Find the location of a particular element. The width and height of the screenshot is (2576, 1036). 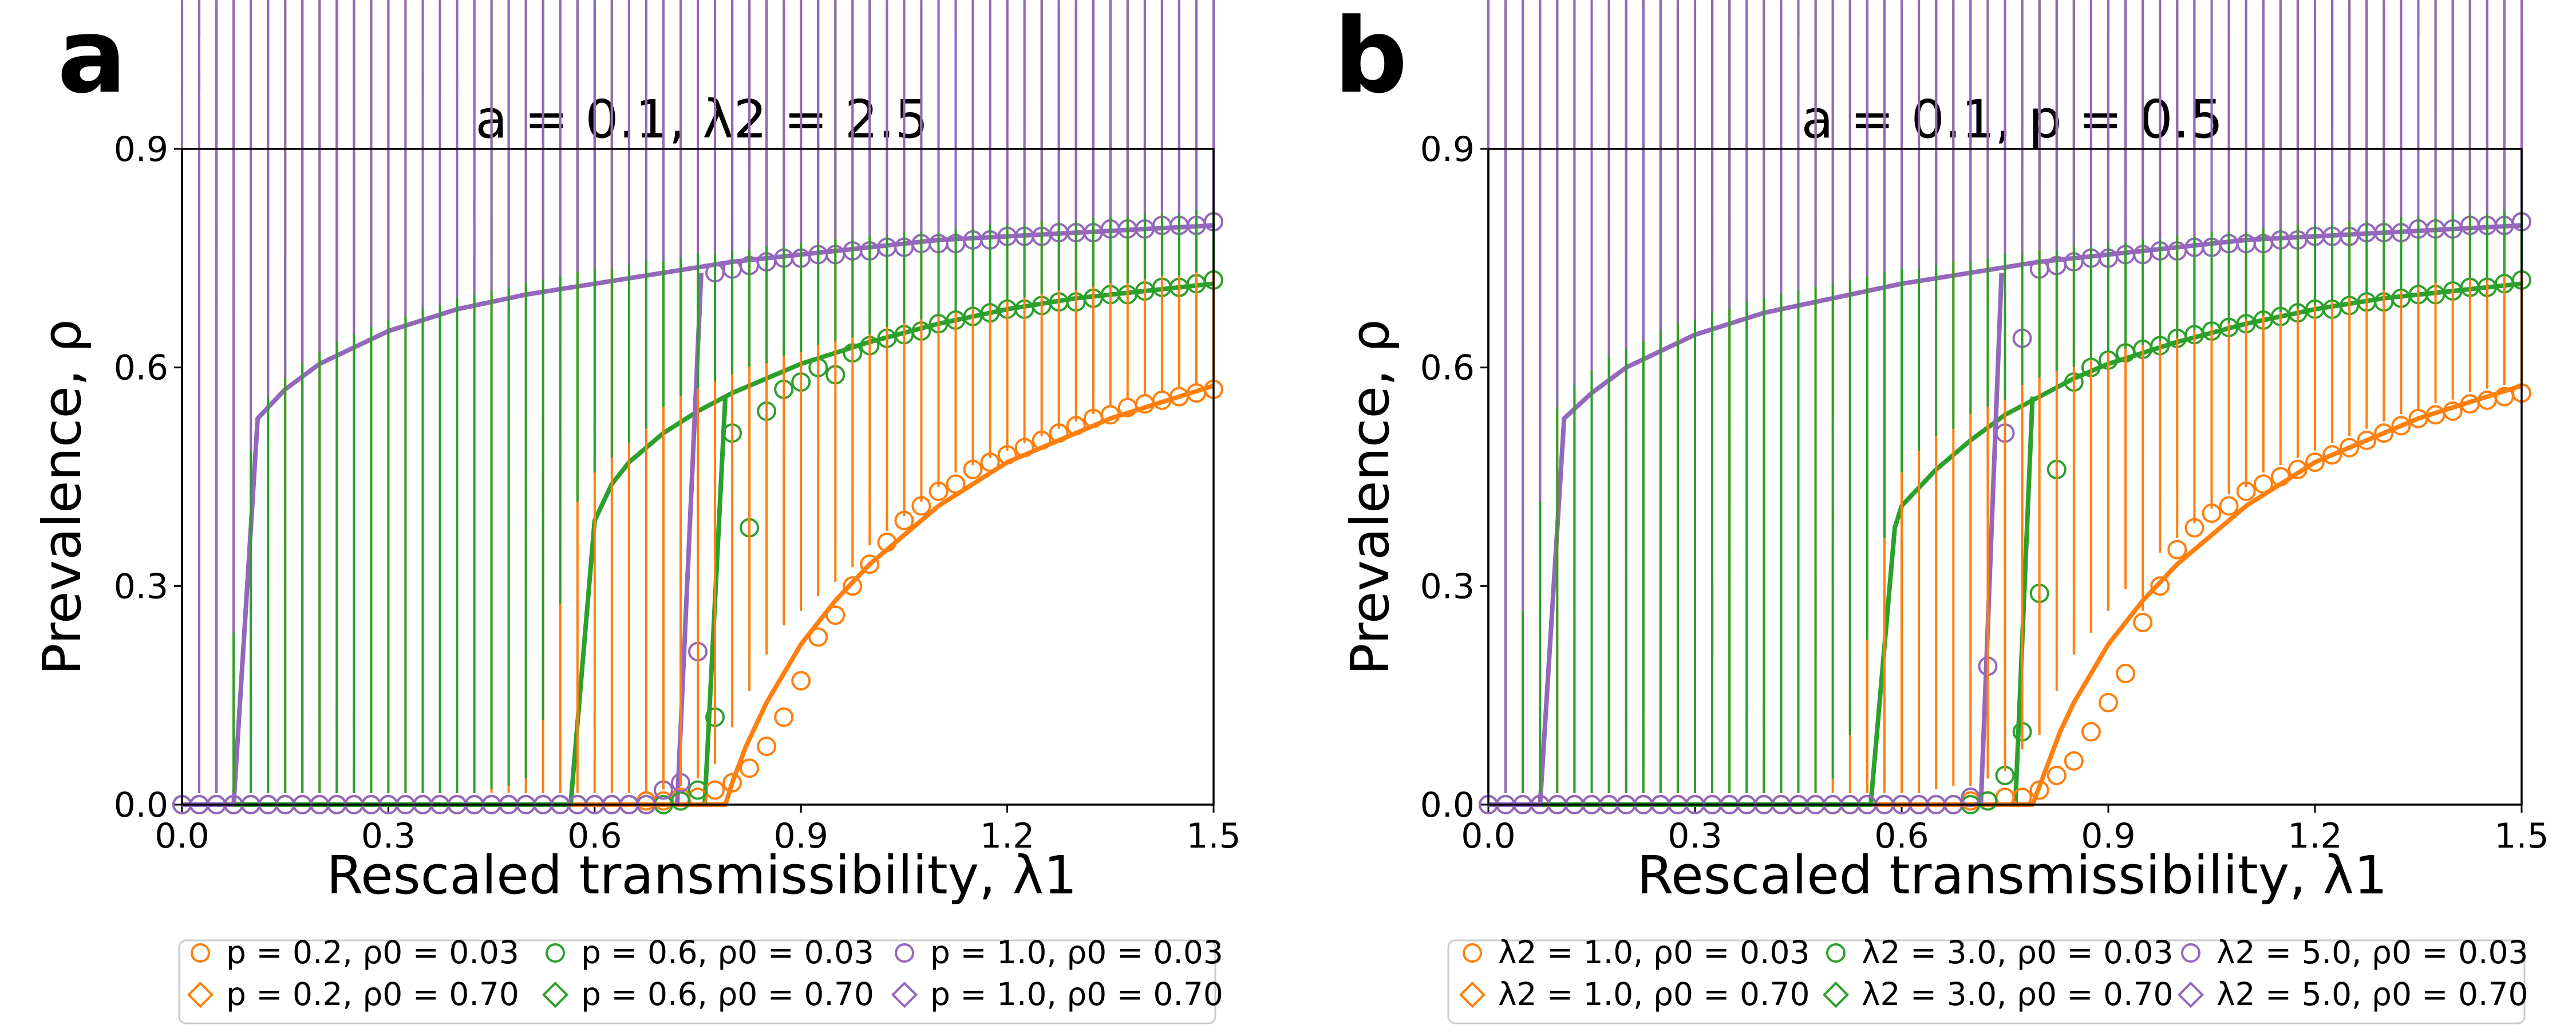

legend-item: λ2 = 5.0, ρ0 = 0.70 is located at coordinates (2352, 994).